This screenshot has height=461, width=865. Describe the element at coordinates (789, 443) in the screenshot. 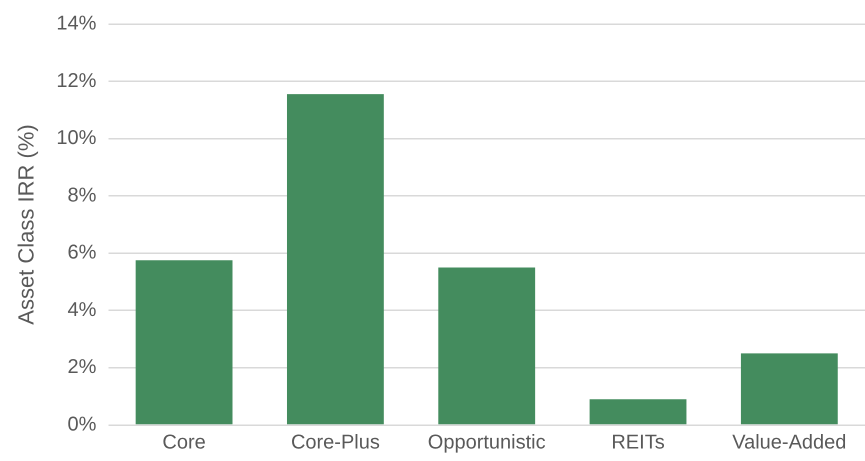

I see `x-tick-label: Value-Added` at that location.